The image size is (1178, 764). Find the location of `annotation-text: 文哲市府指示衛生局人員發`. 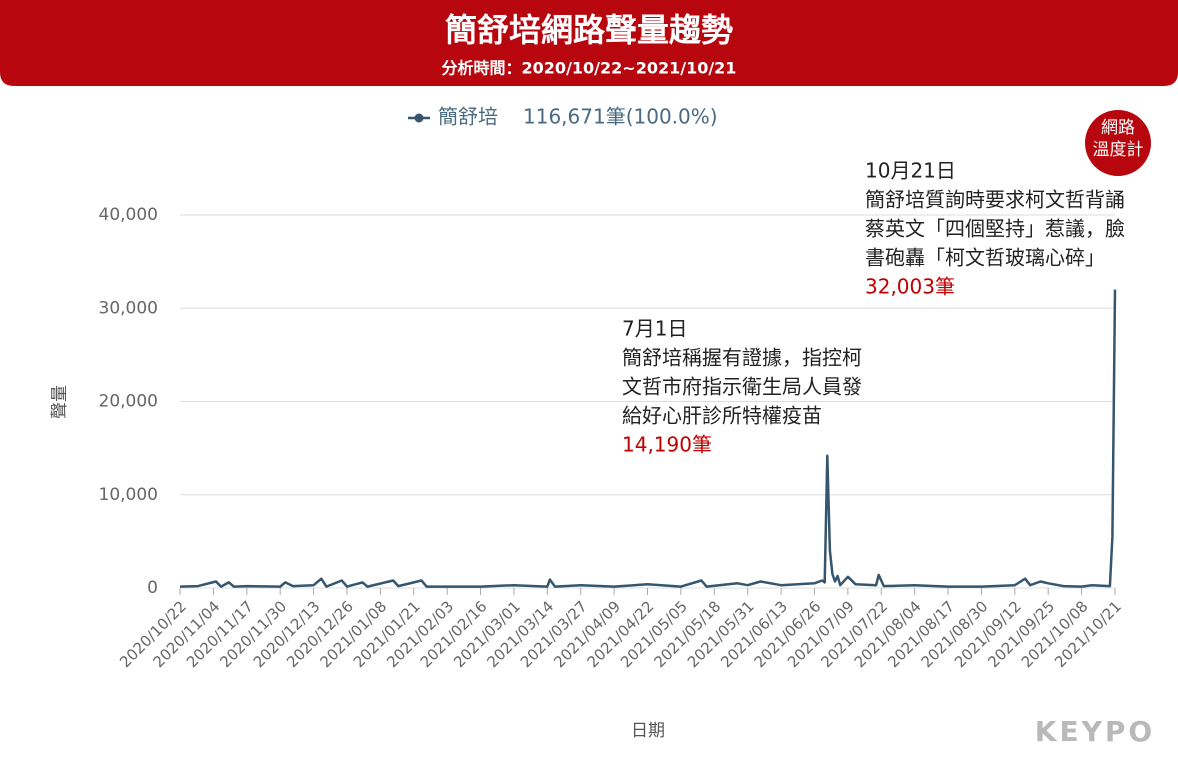

annotation-text: 文哲市府指示衛生局人員發 is located at coordinates (742, 387).